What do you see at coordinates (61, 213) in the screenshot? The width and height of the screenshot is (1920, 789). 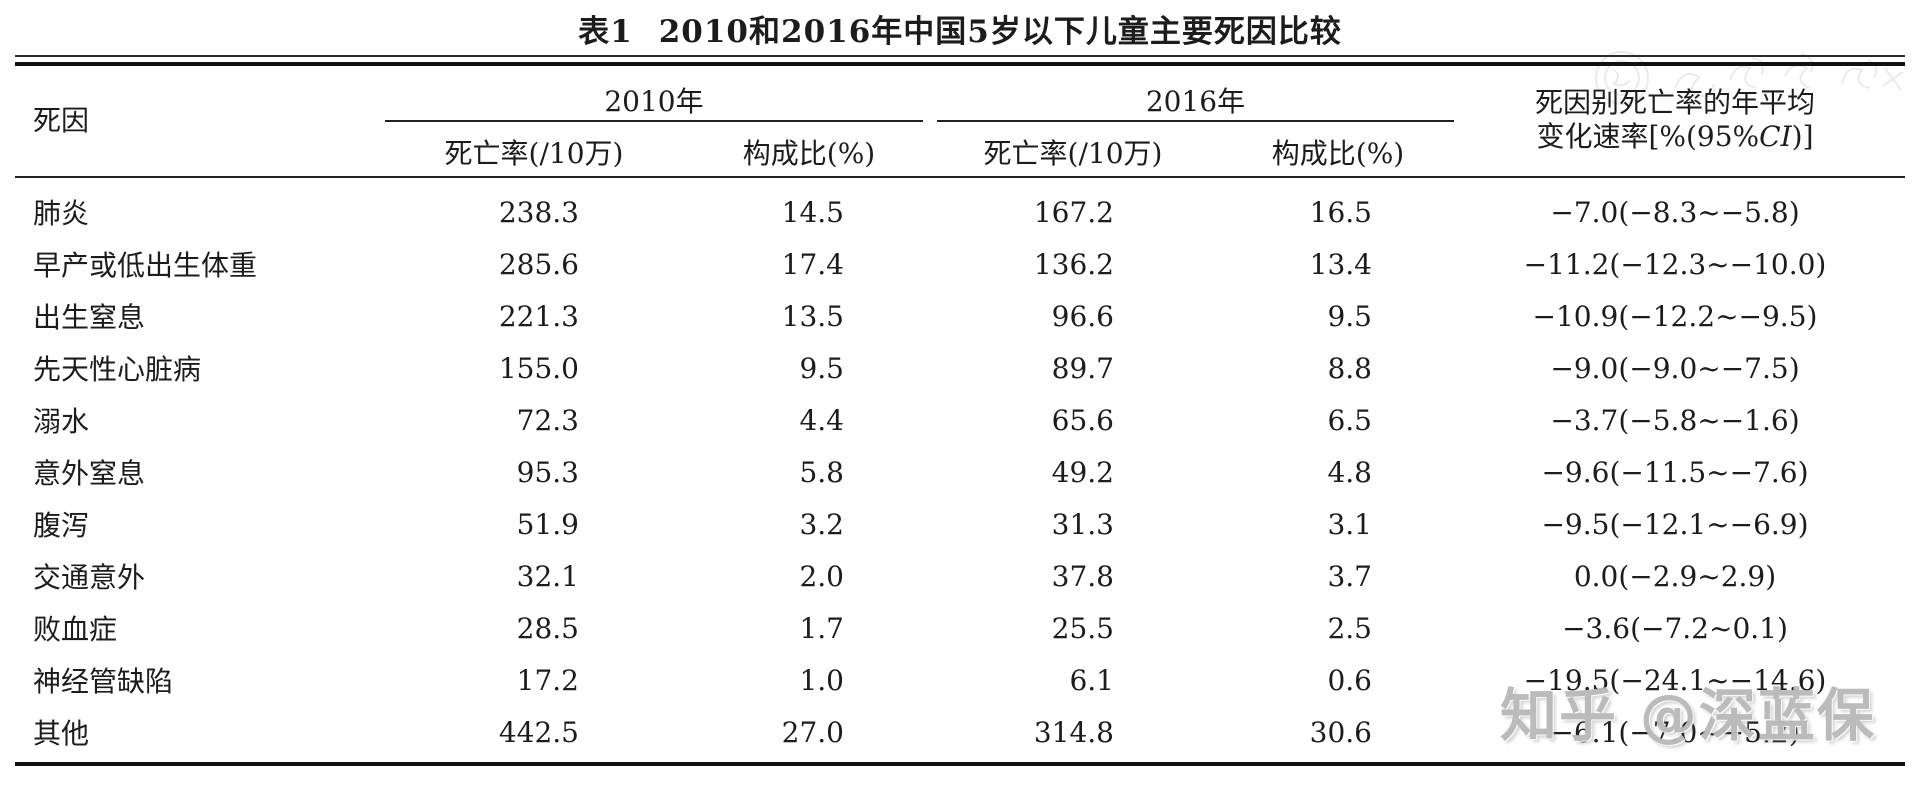 I see `cell-cause: 肺炎` at bounding box center [61, 213].